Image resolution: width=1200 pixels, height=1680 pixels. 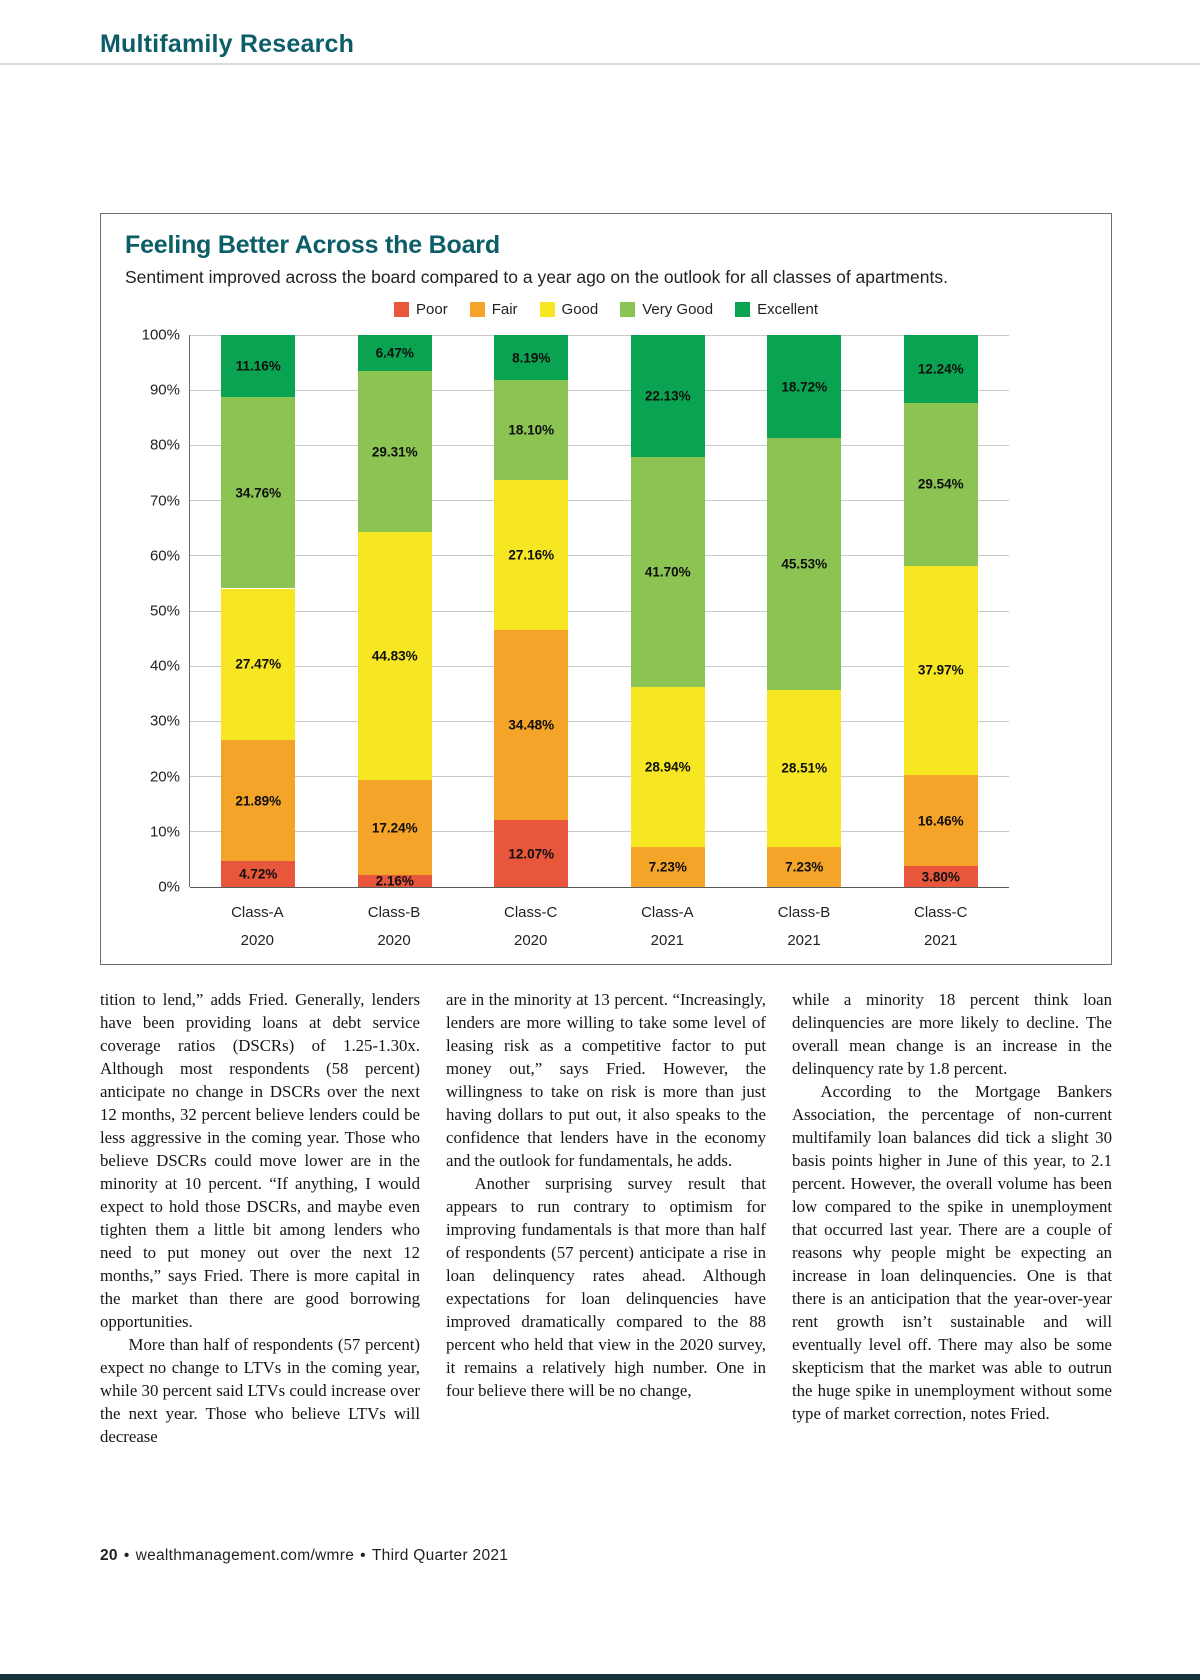 I want to click on section-title: Multifamily Research, so click(x=227, y=44).